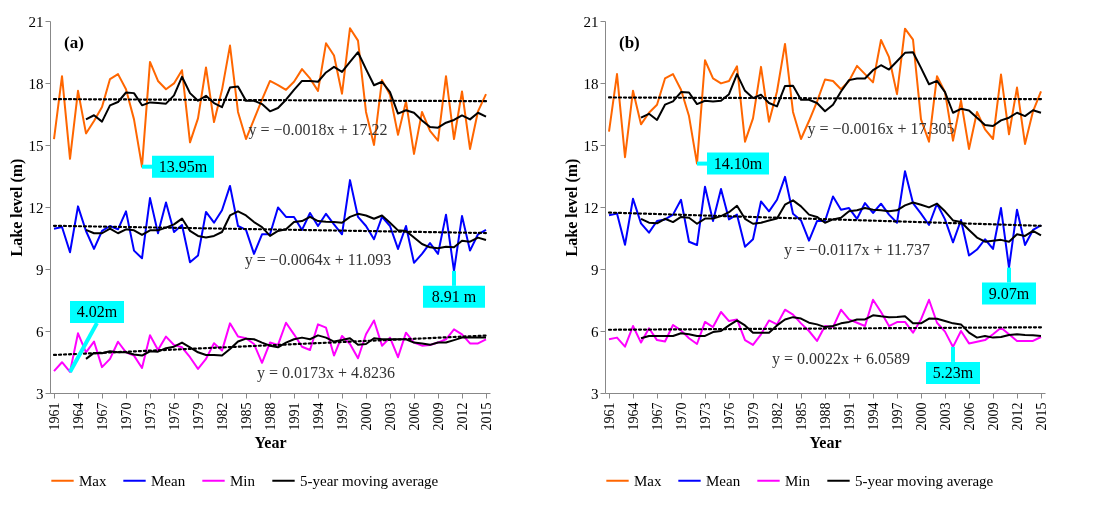 The height and width of the screenshot is (507, 1105). What do you see at coordinates (1009, 293) in the screenshot?
I see `annotation: 9.07m` at bounding box center [1009, 293].